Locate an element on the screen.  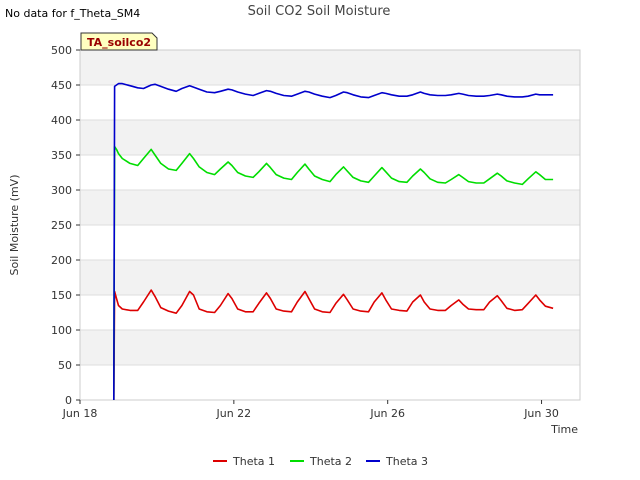
y-tick-label: 450 is located at coordinates (61, 85).